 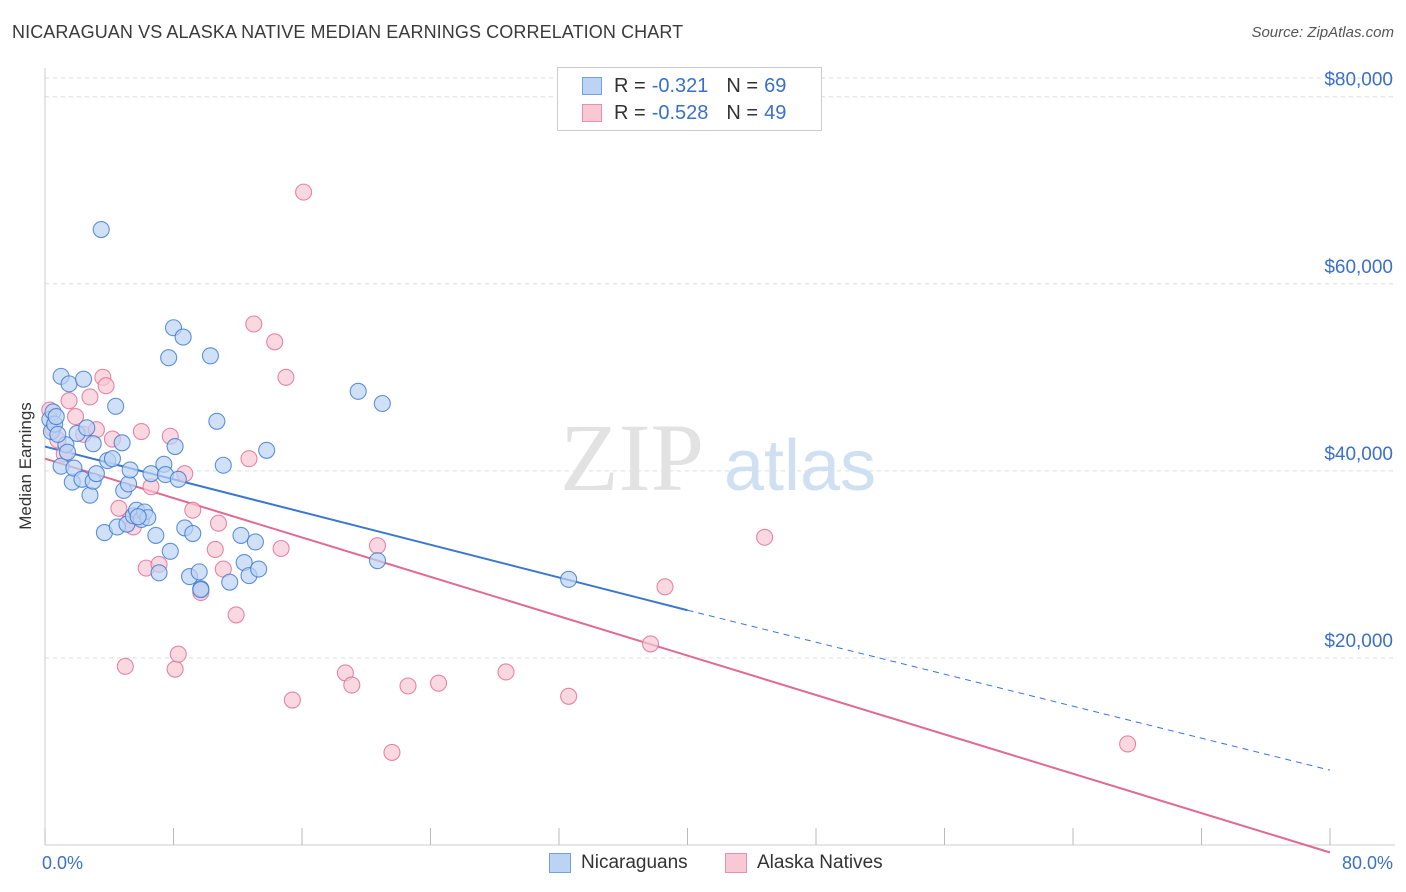 I want to click on n-value: 49, so click(x=775, y=112).